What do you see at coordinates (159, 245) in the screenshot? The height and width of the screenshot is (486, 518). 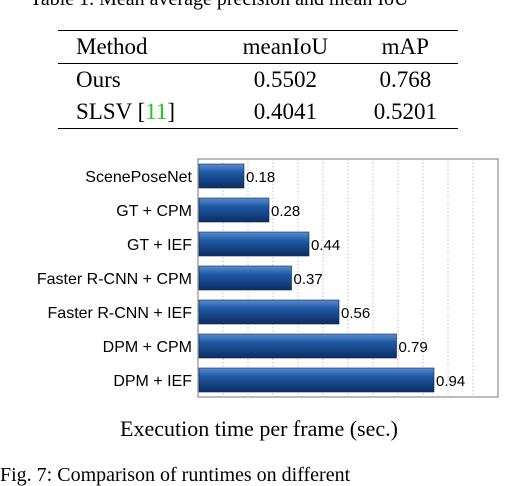 I see `category-label: GT + IEF` at bounding box center [159, 245].